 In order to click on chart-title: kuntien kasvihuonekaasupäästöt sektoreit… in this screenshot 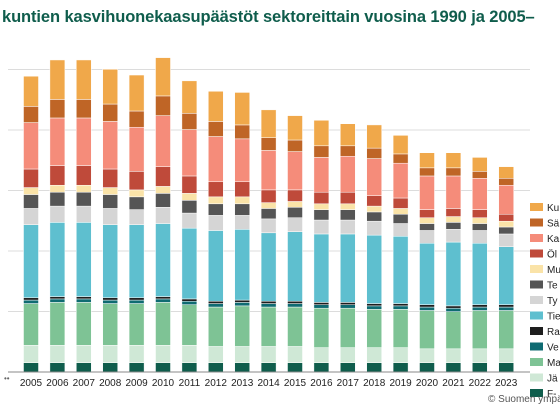, I will do `click(268, 17)`.